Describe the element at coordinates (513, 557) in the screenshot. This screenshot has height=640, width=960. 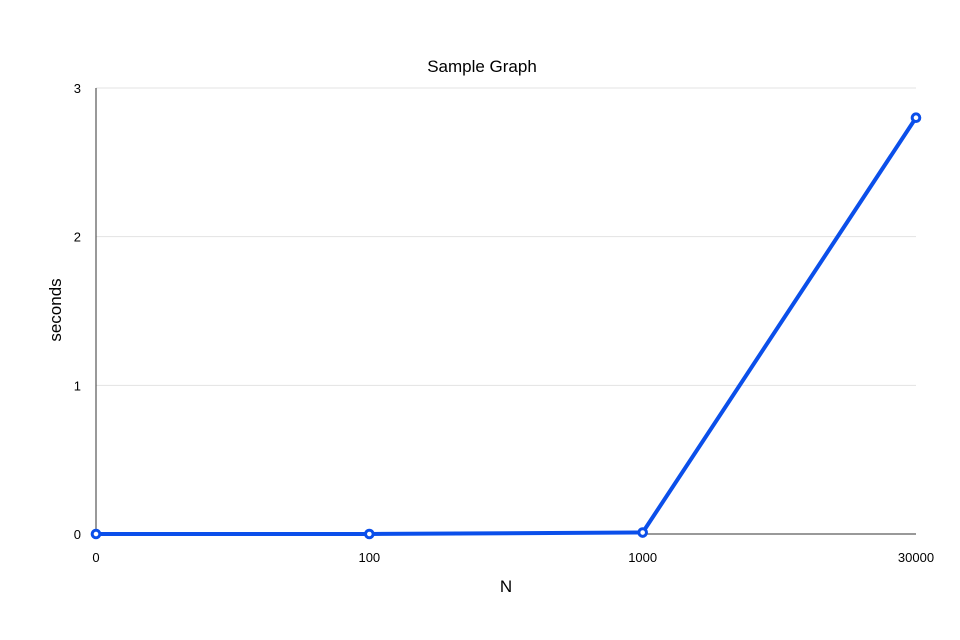
I see `x-tick-layer: 0 100 1000 30000` at that location.